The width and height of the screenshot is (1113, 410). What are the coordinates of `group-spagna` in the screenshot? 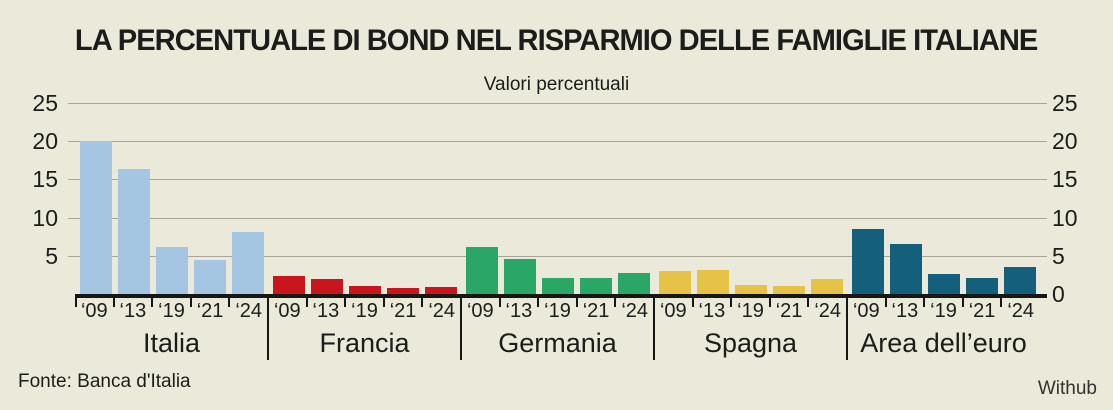 It's located at (750, 198).